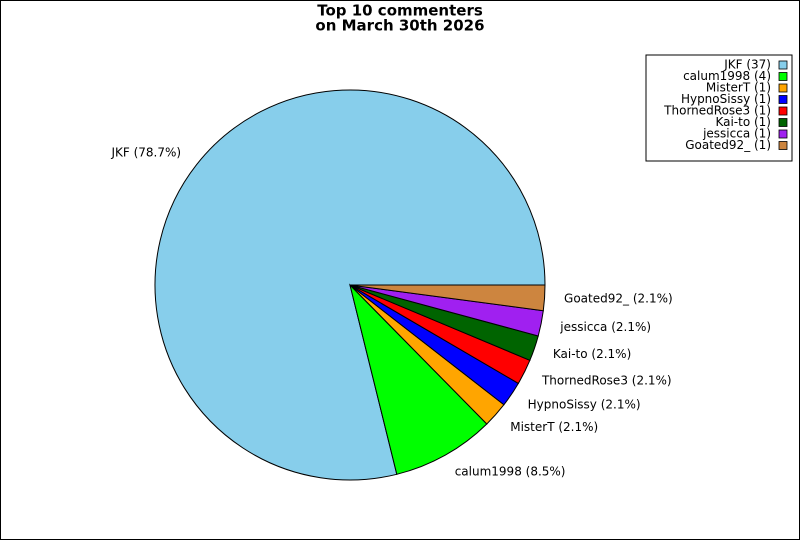  I want to click on legend-label: ThornedRose3 (1), so click(717, 111).